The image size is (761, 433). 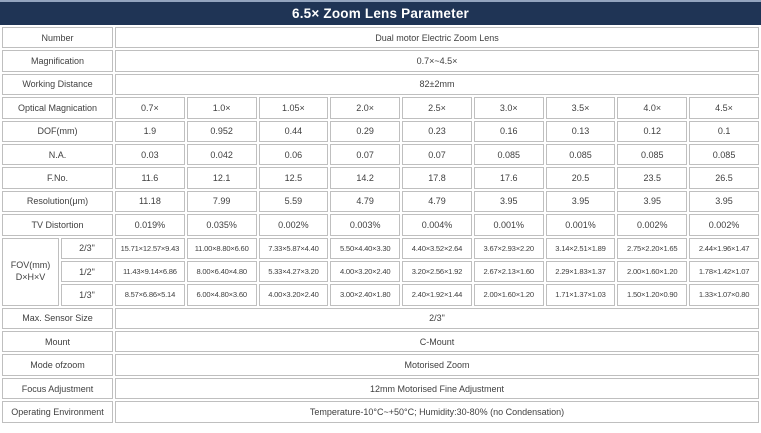 What do you see at coordinates (221, 225) in the screenshot?
I see `cell-value: 0.035%` at bounding box center [221, 225].